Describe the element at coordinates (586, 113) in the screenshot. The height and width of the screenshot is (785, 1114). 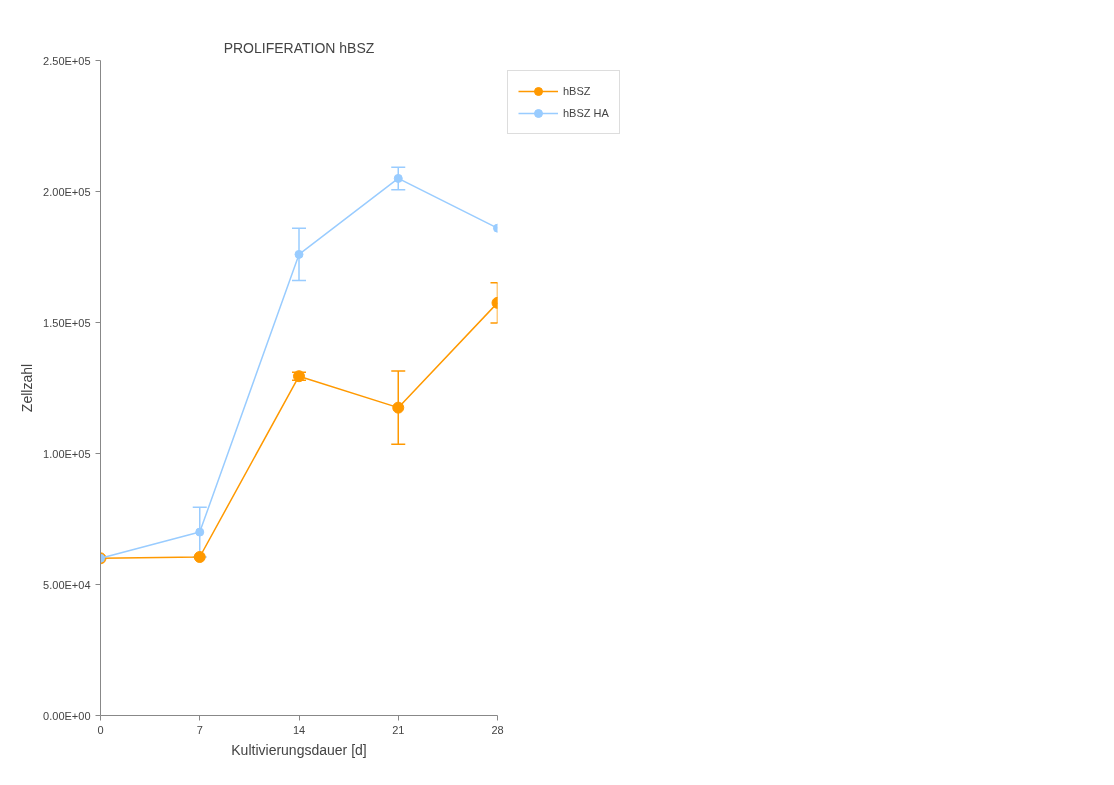
I see `legend-label: hBSZ HA` at that location.